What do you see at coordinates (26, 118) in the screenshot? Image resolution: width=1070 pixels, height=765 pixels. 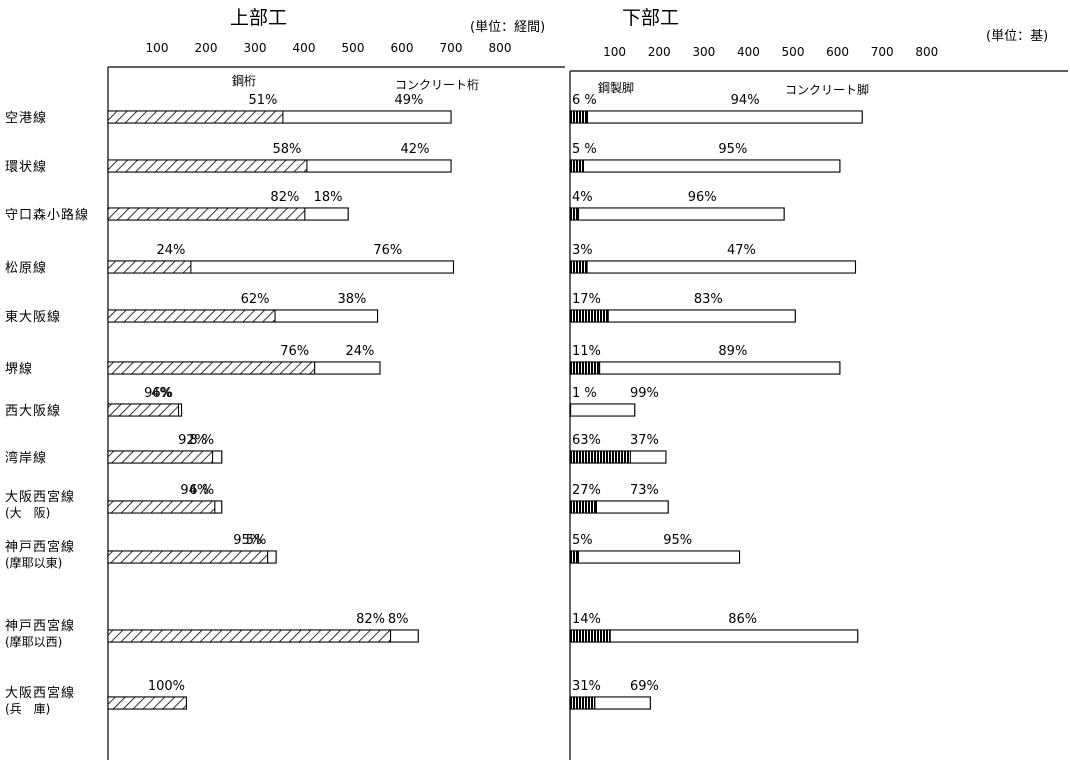 I see `category-label: 空港線` at bounding box center [26, 118].